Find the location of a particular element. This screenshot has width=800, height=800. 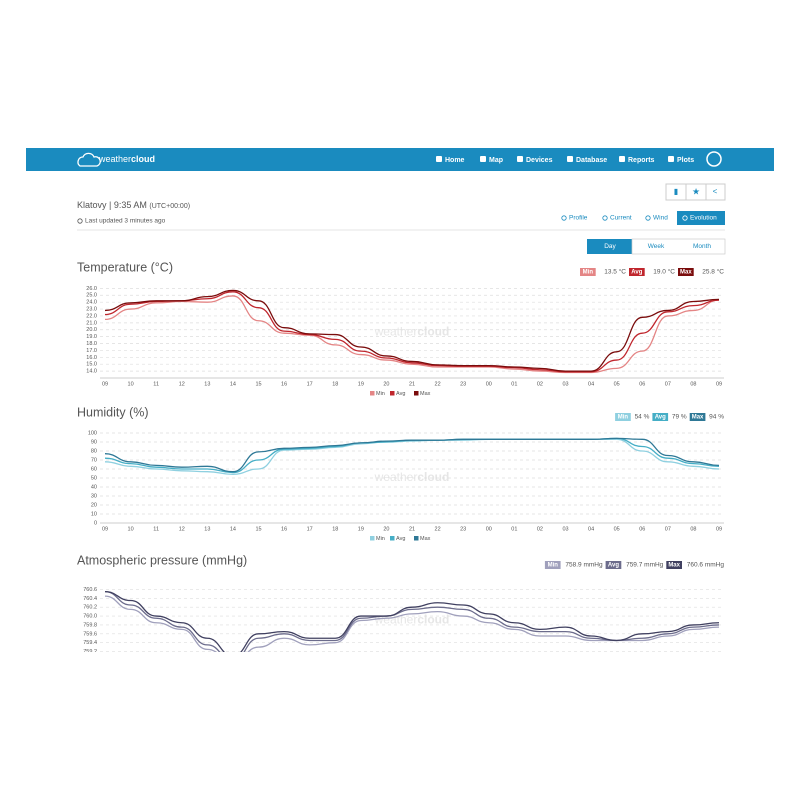

summary-label: Max is located at coordinates (674, 566).